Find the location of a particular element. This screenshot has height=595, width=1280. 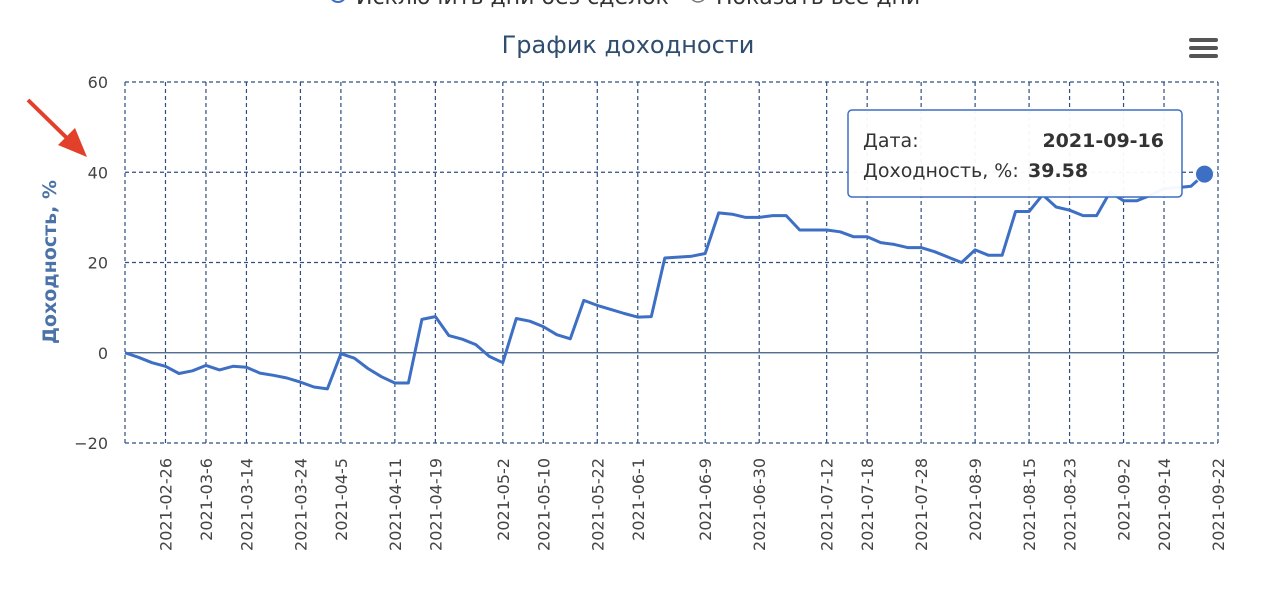

tooltip: Дата: 2021-09-16 Доходность, %: 39.58 is located at coordinates (1015, 153).